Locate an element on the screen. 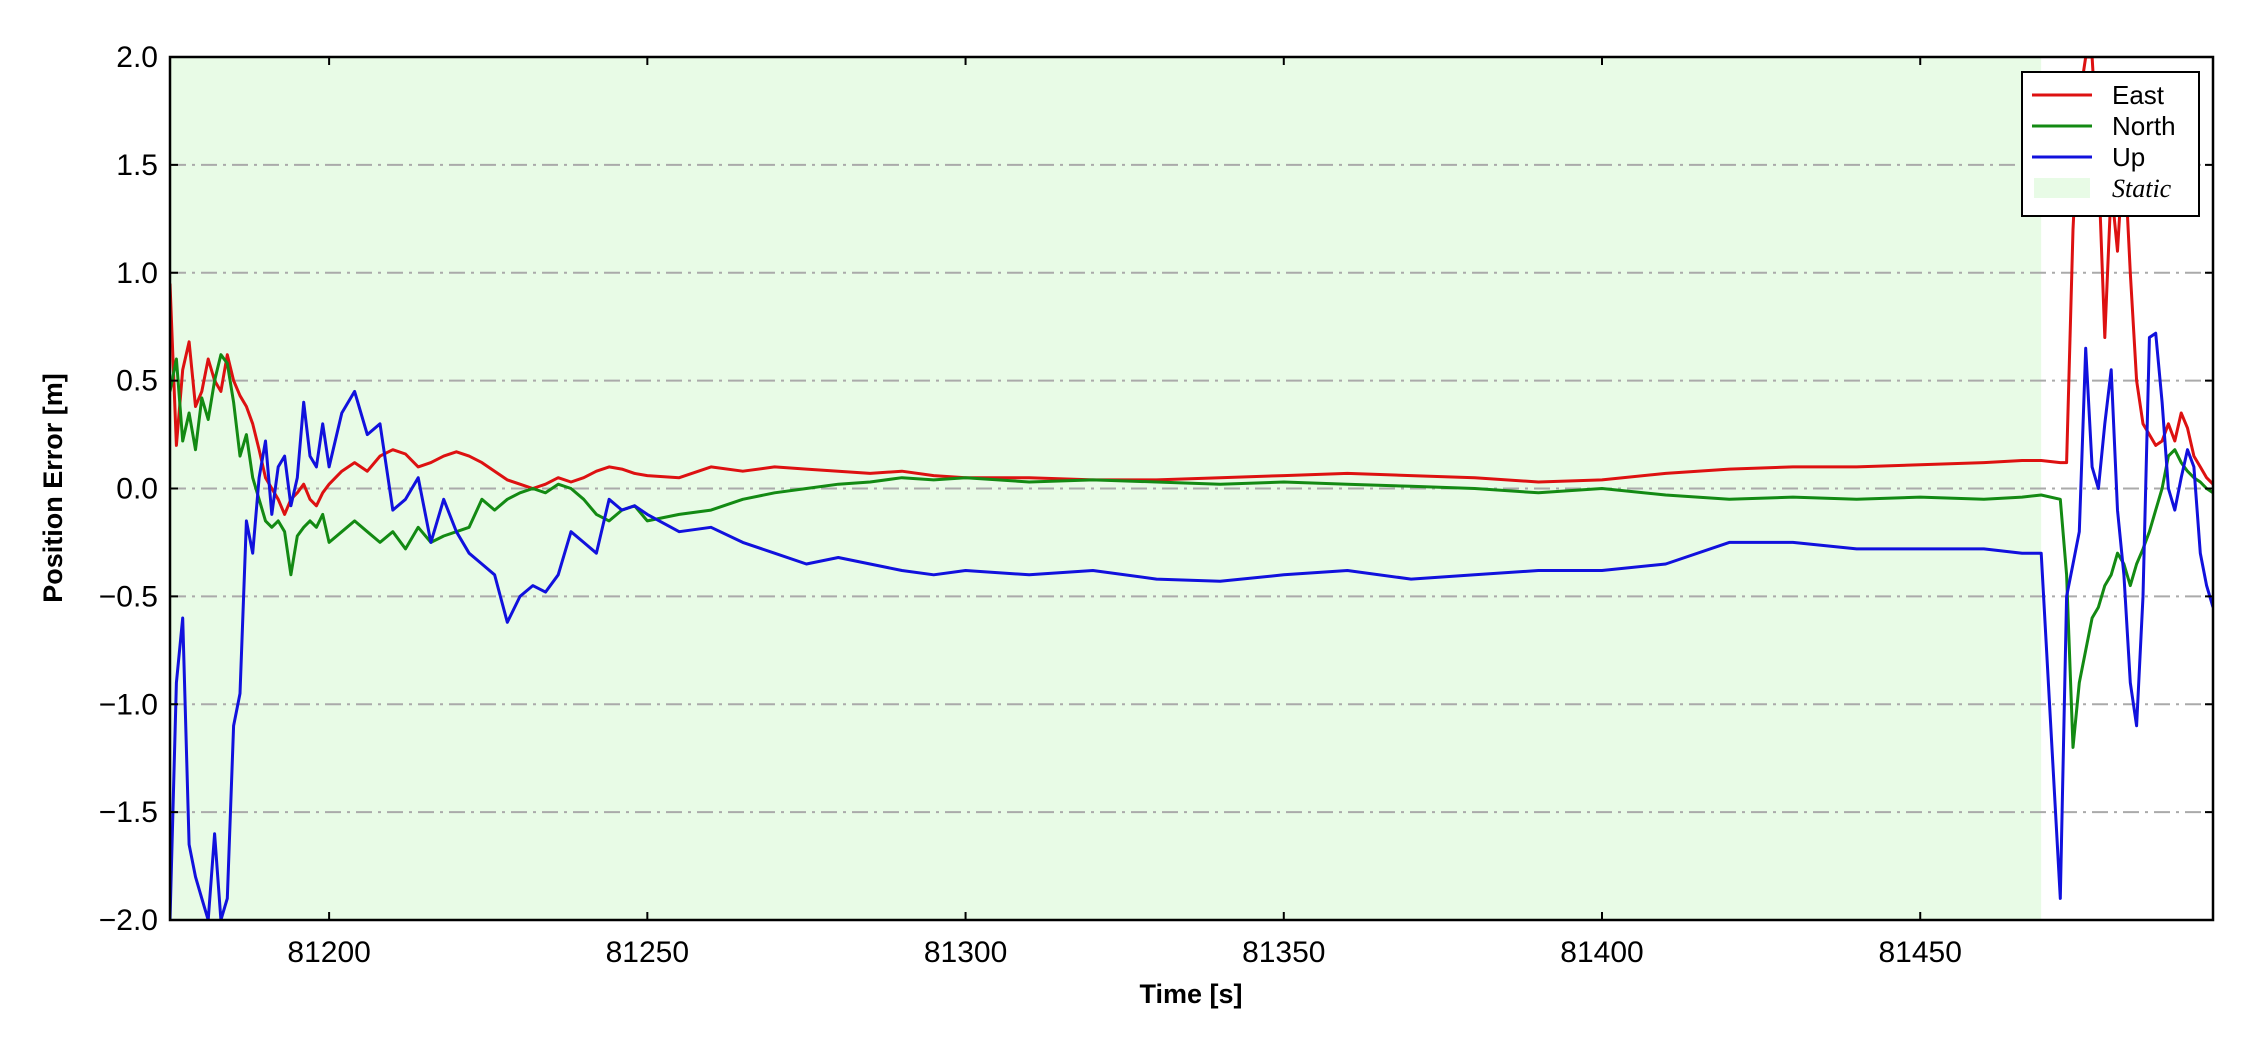  legend-label-east: East is located at coordinates (2138, 95).